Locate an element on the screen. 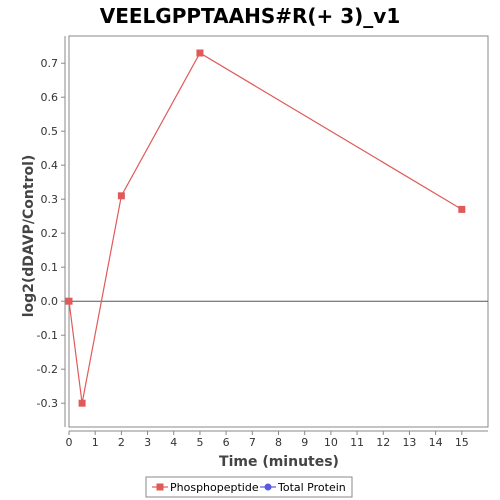 The width and height of the screenshot is (500, 500). y-axis-label: log2(dDAVP/Control) is located at coordinates (29, 236).